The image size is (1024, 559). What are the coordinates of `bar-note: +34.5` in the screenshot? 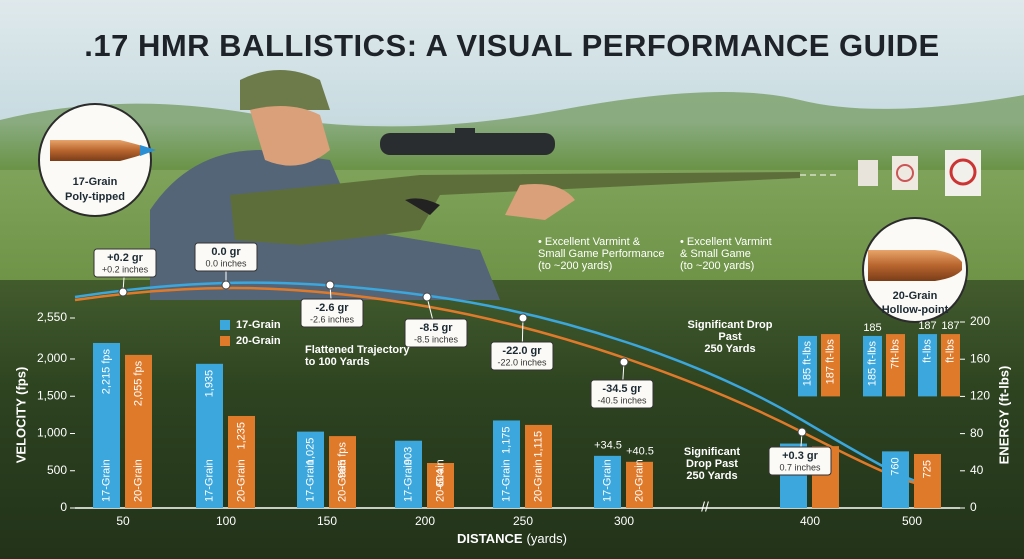 It's located at (608, 446).